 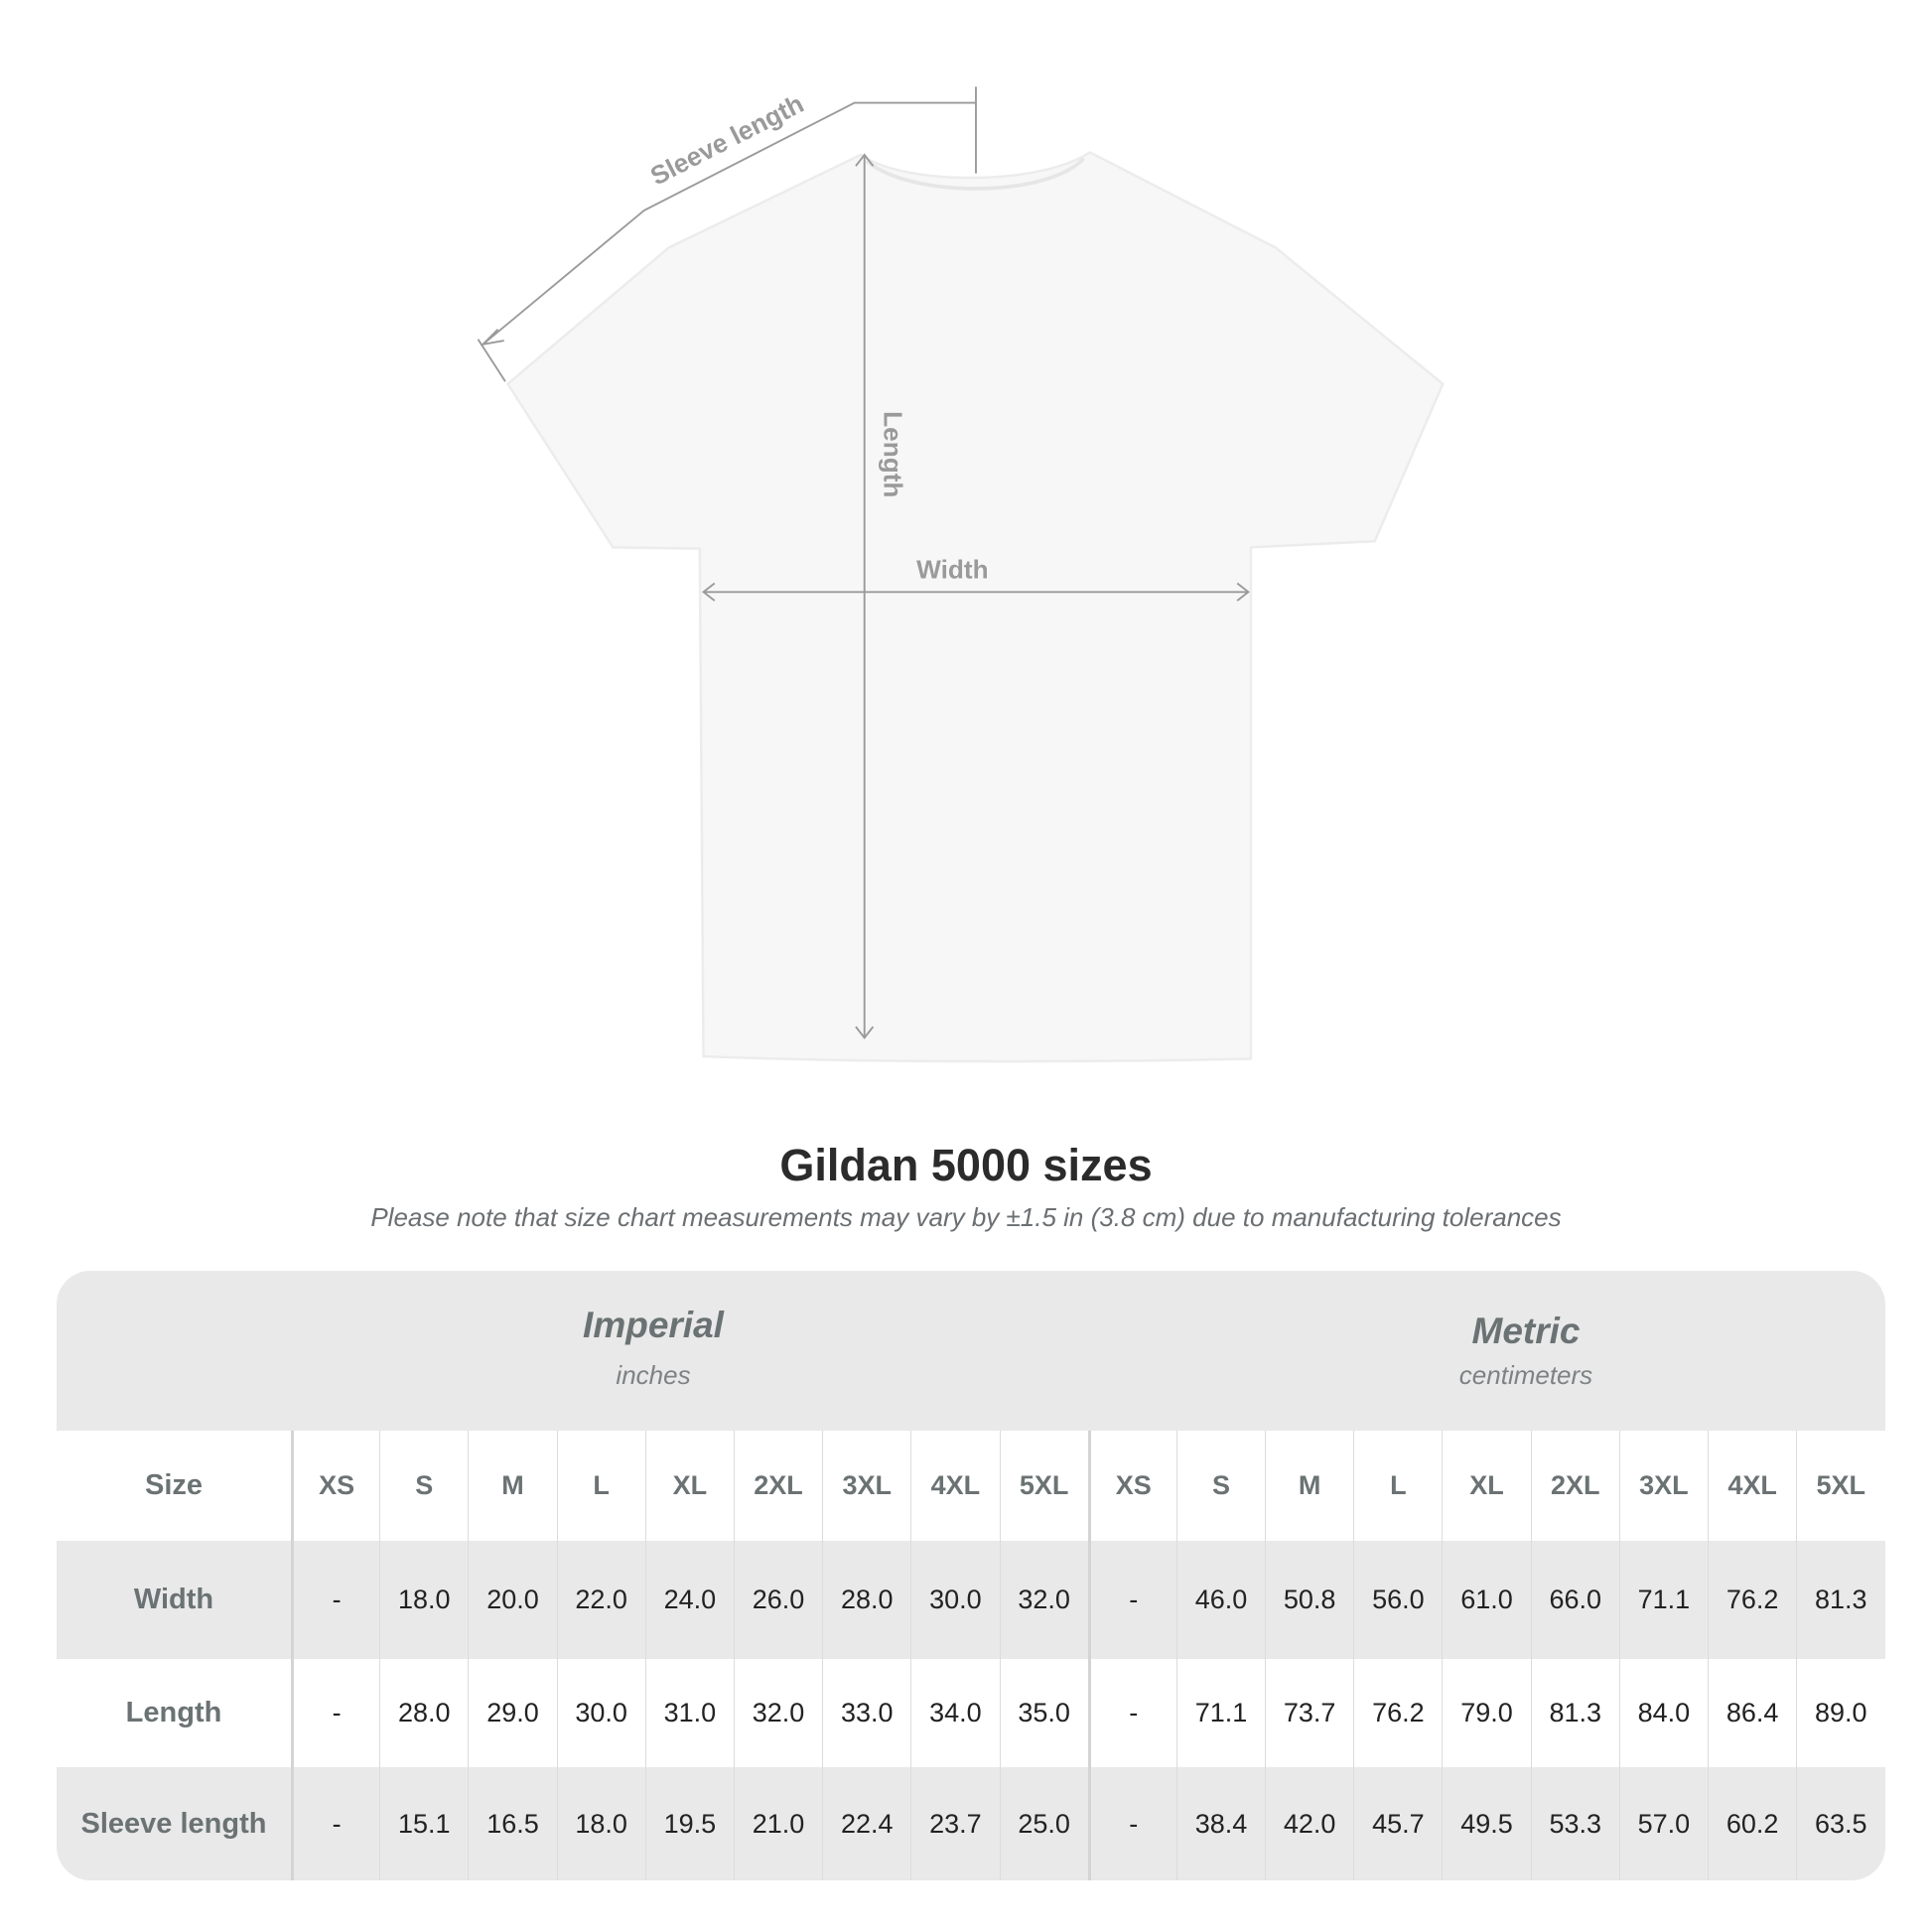 I want to click on imperial-size-header: XL, so click(x=689, y=1486).